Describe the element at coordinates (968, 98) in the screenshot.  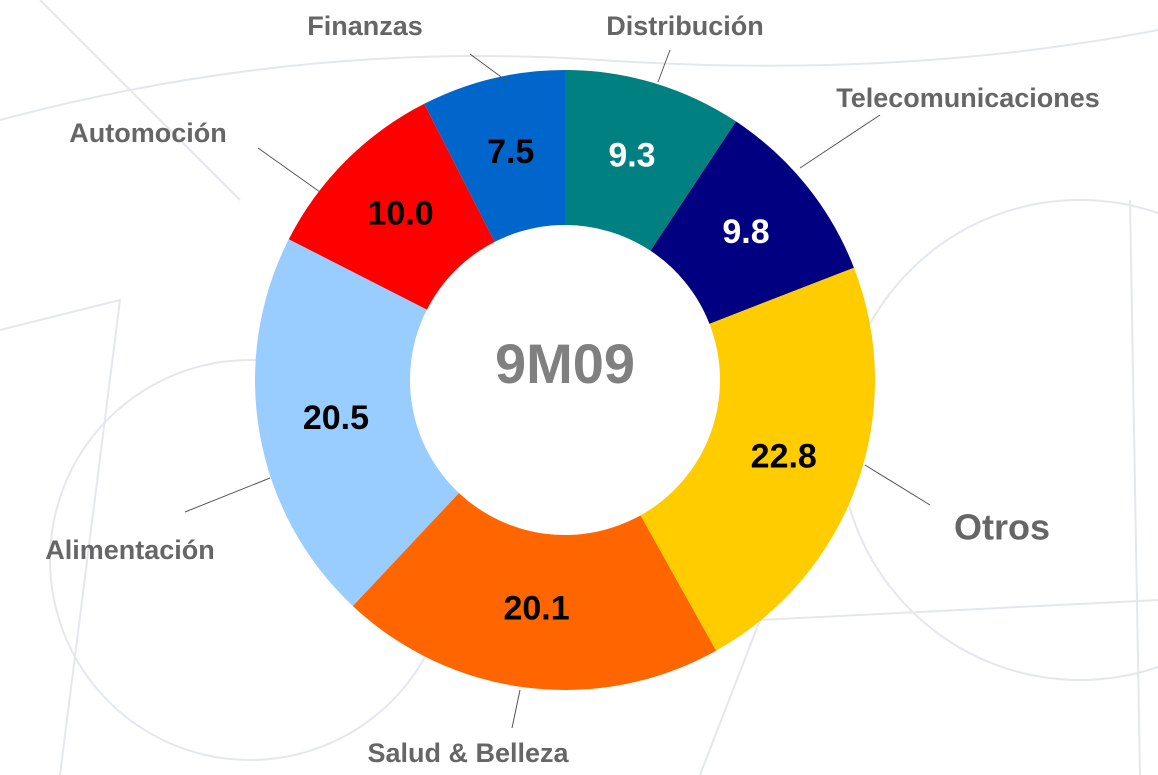
I see `category-label: Telecomunicaciones` at that location.